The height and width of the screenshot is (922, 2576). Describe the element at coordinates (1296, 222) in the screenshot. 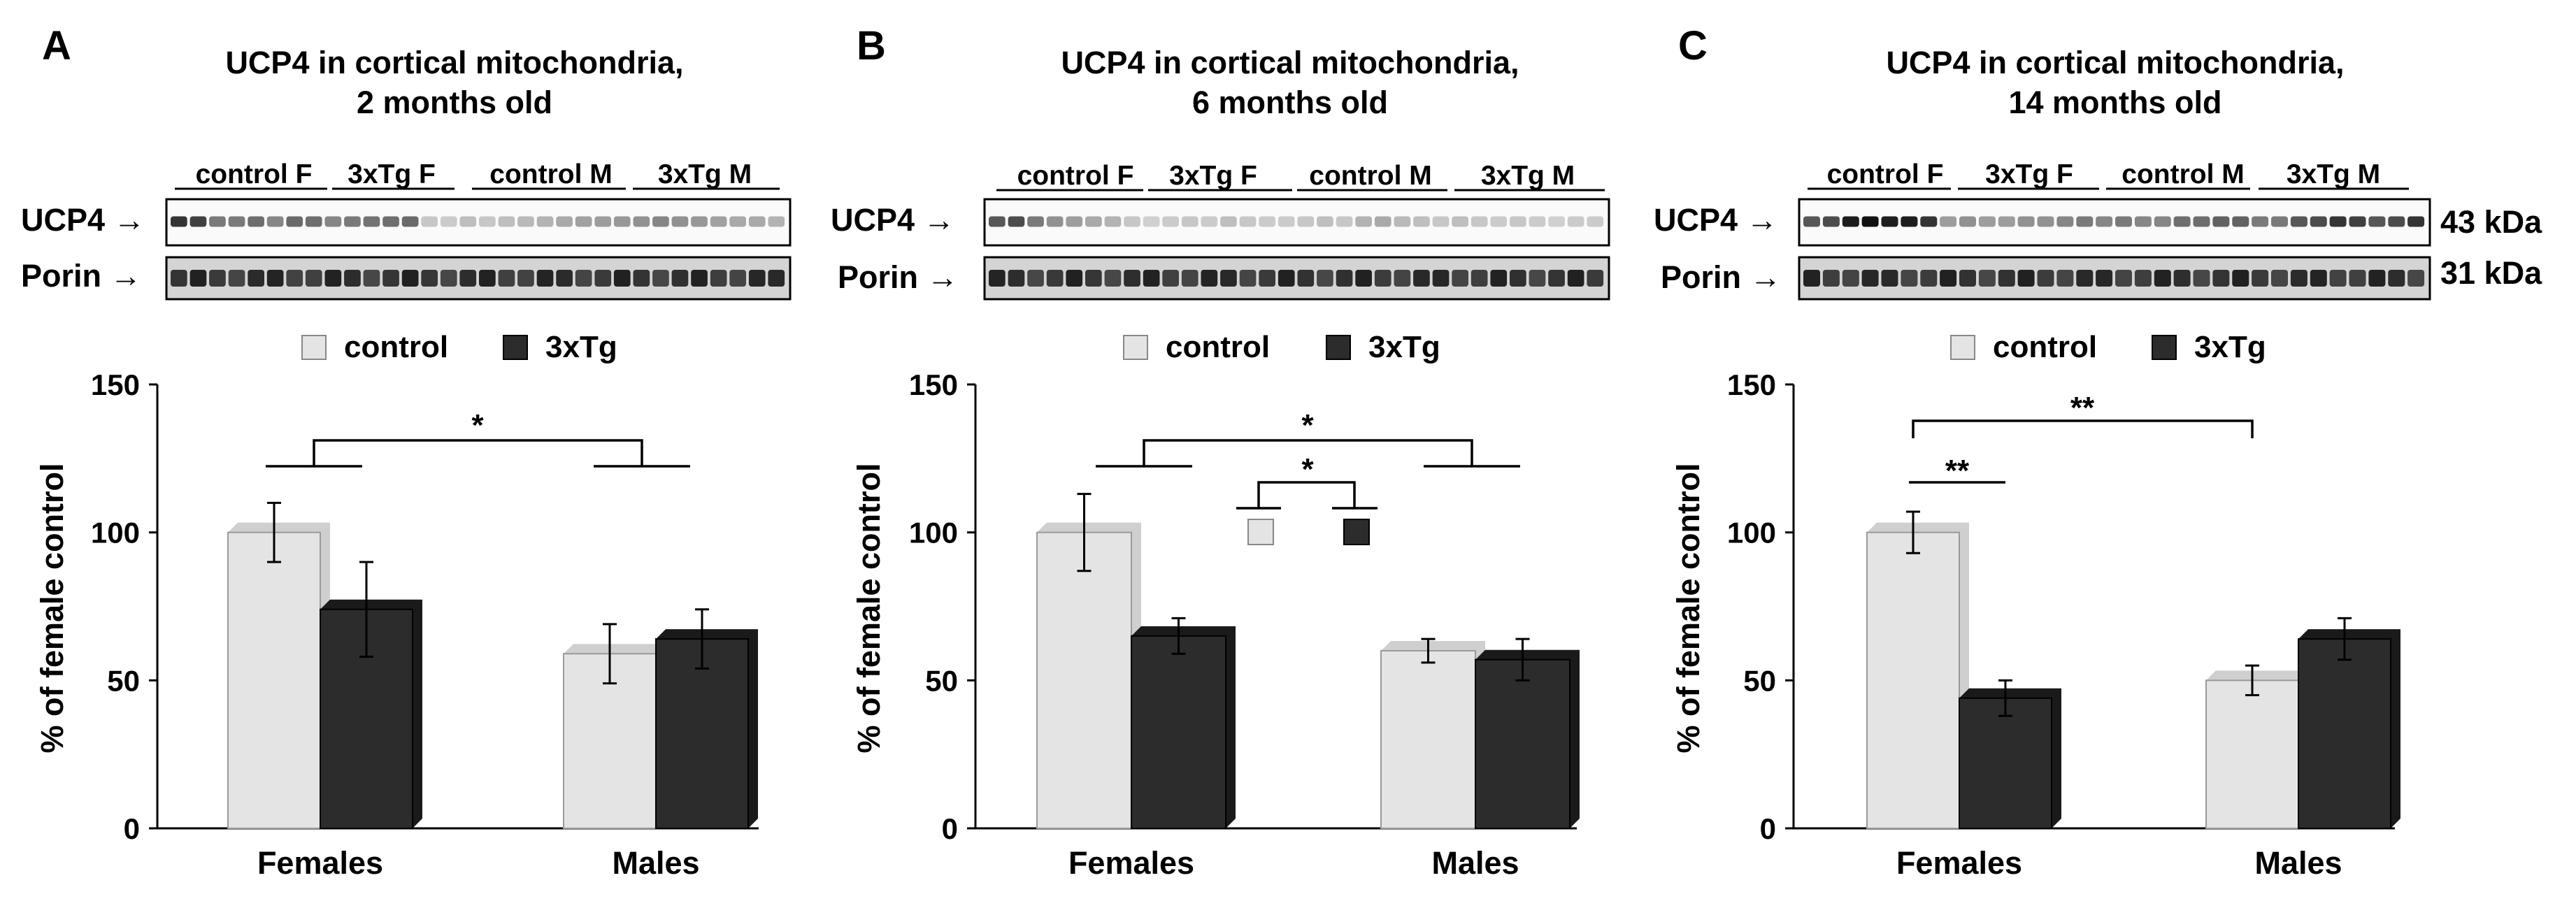

I see `ucp4-blot-frame` at that location.